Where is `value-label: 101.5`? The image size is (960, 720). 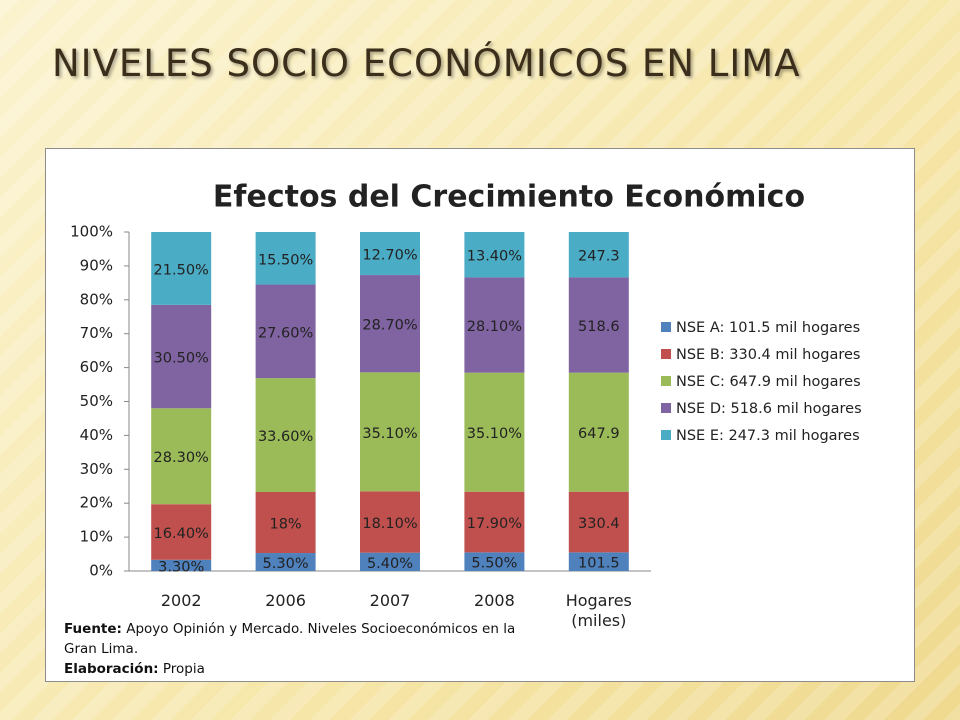 value-label: 101.5 is located at coordinates (599, 564).